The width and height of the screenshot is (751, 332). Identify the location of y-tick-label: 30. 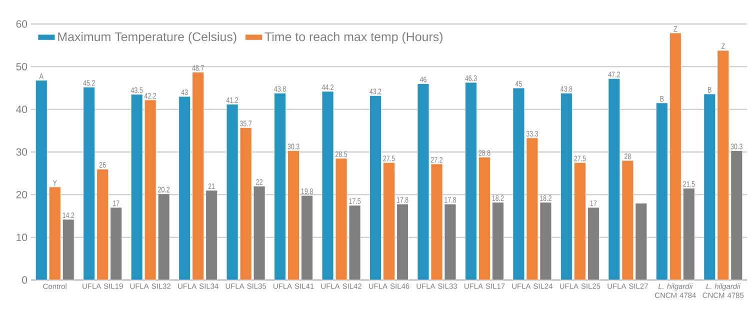
(22, 152).